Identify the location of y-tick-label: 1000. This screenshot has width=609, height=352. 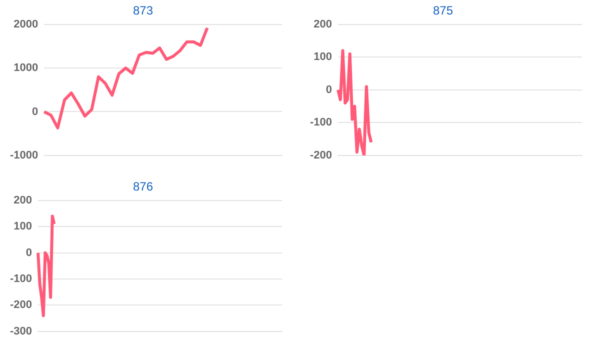
(26, 68).